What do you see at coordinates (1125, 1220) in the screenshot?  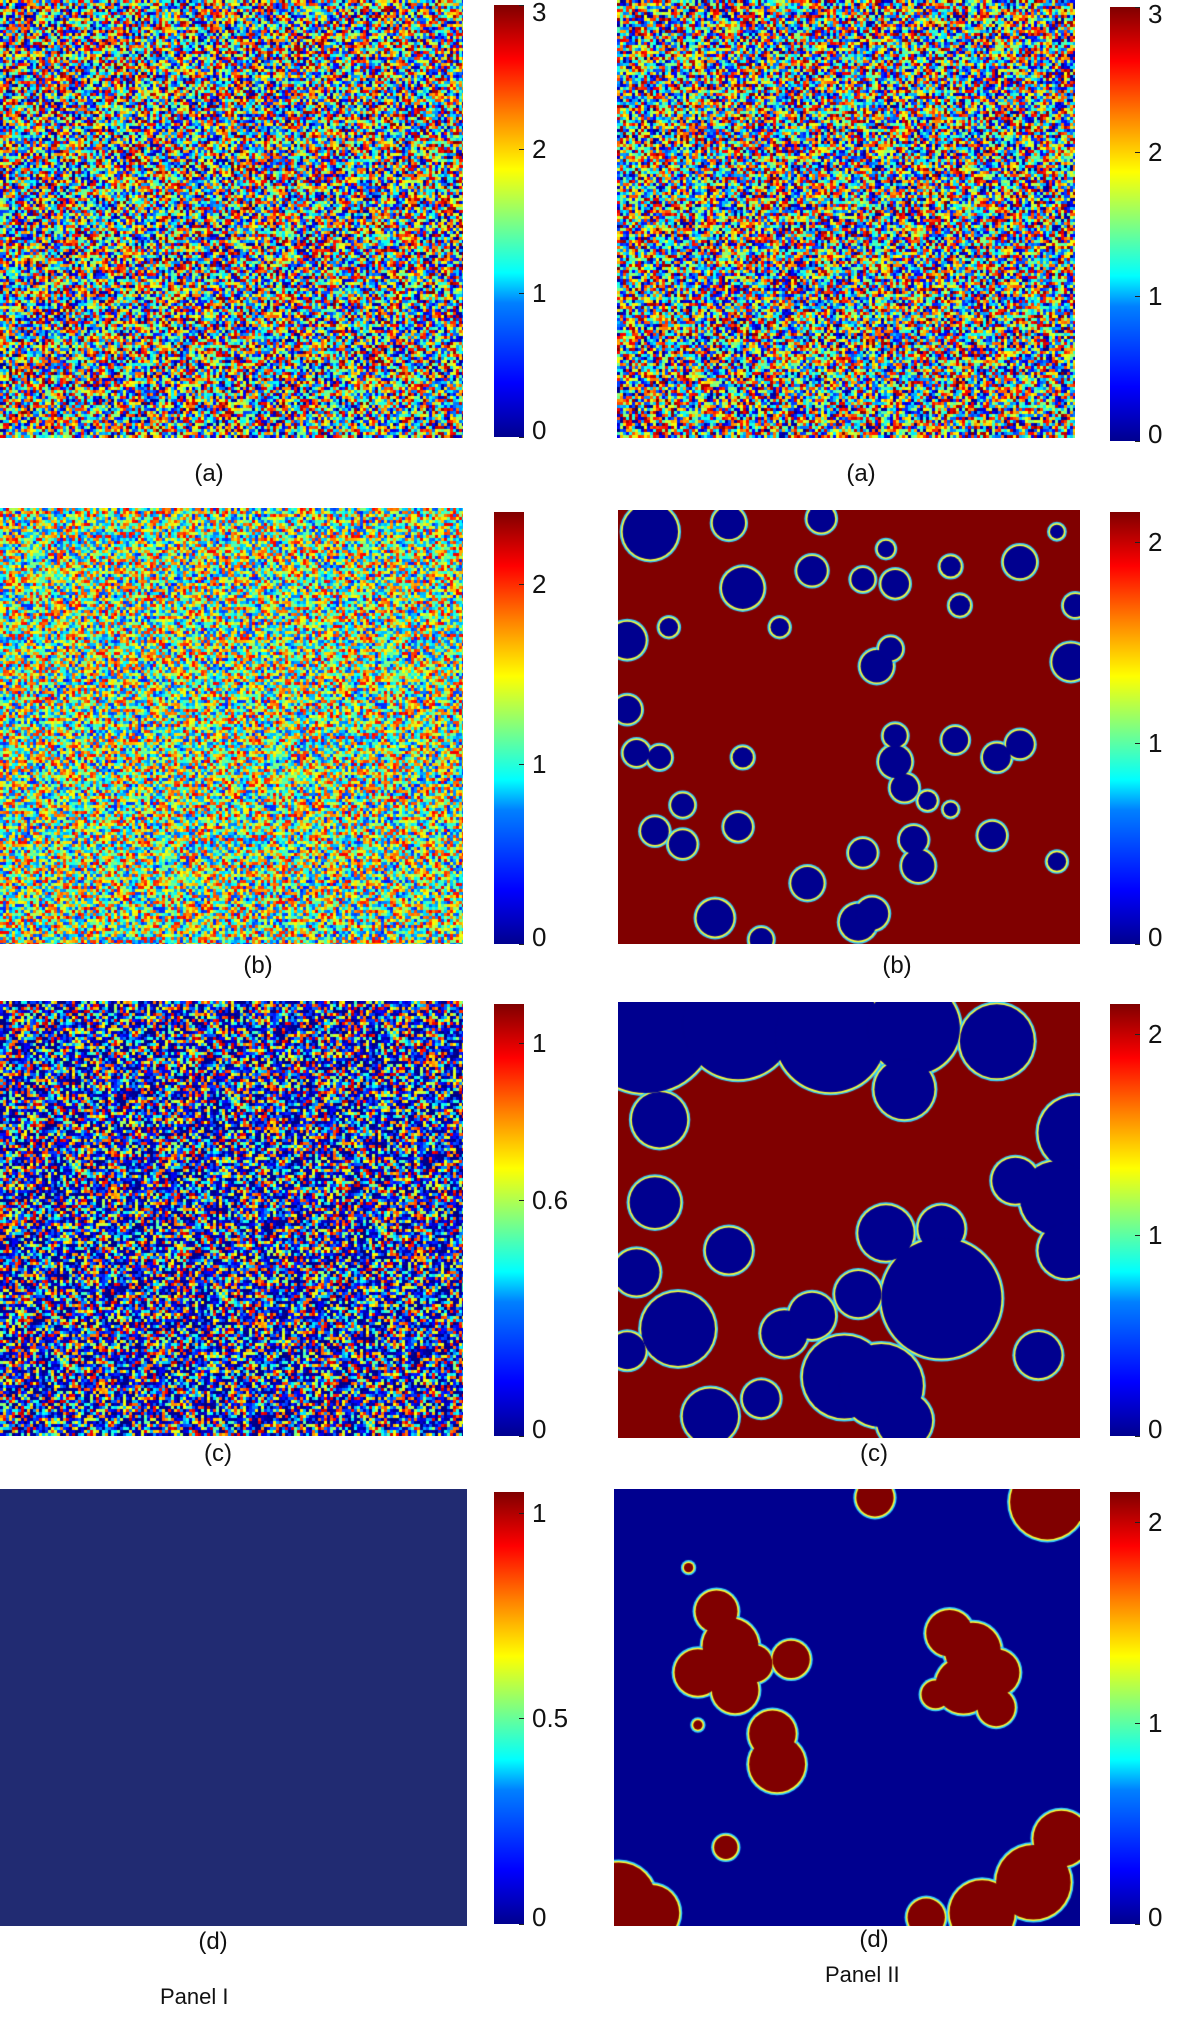 I see `colorbar-2c` at bounding box center [1125, 1220].